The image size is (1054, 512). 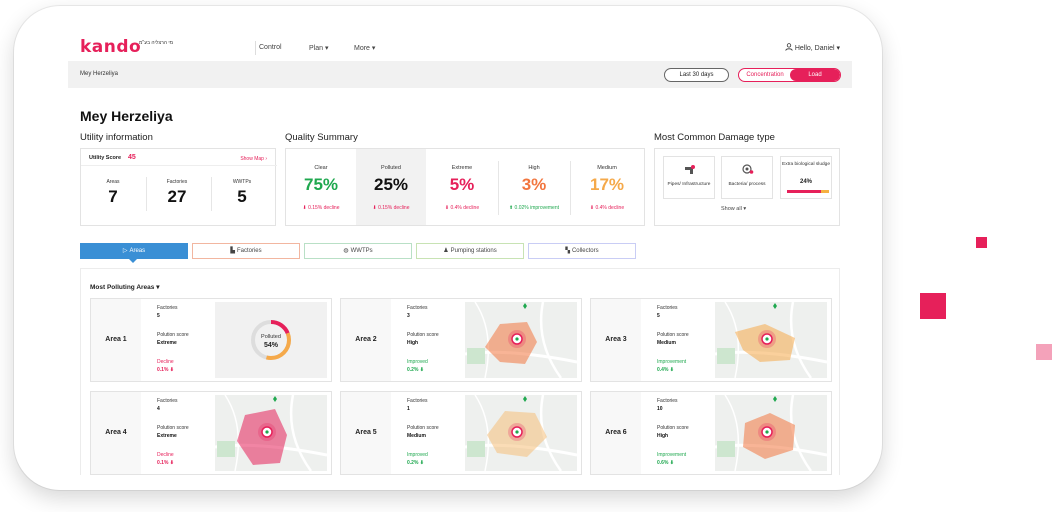 What do you see at coordinates (271, 340) in the screenshot?
I see `area-donut-chart: Polluted 54%` at bounding box center [271, 340].